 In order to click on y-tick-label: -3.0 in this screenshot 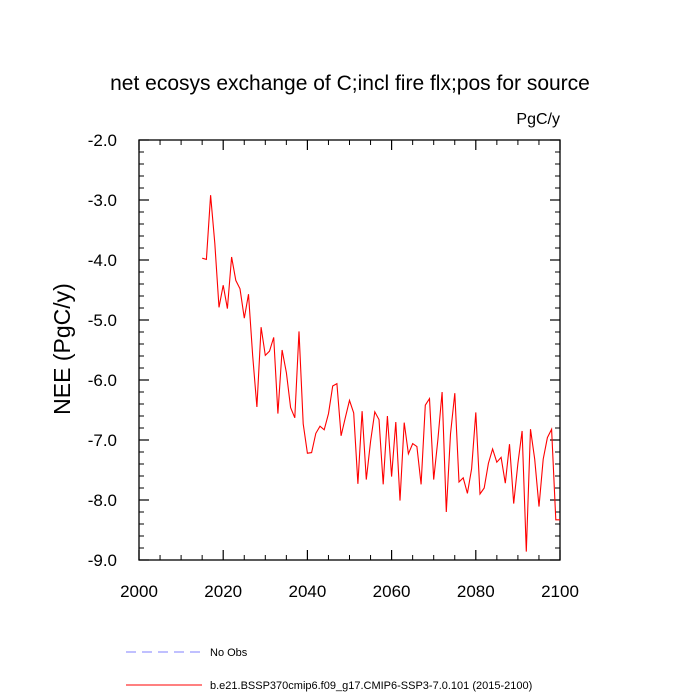, I will do `click(102, 200)`.